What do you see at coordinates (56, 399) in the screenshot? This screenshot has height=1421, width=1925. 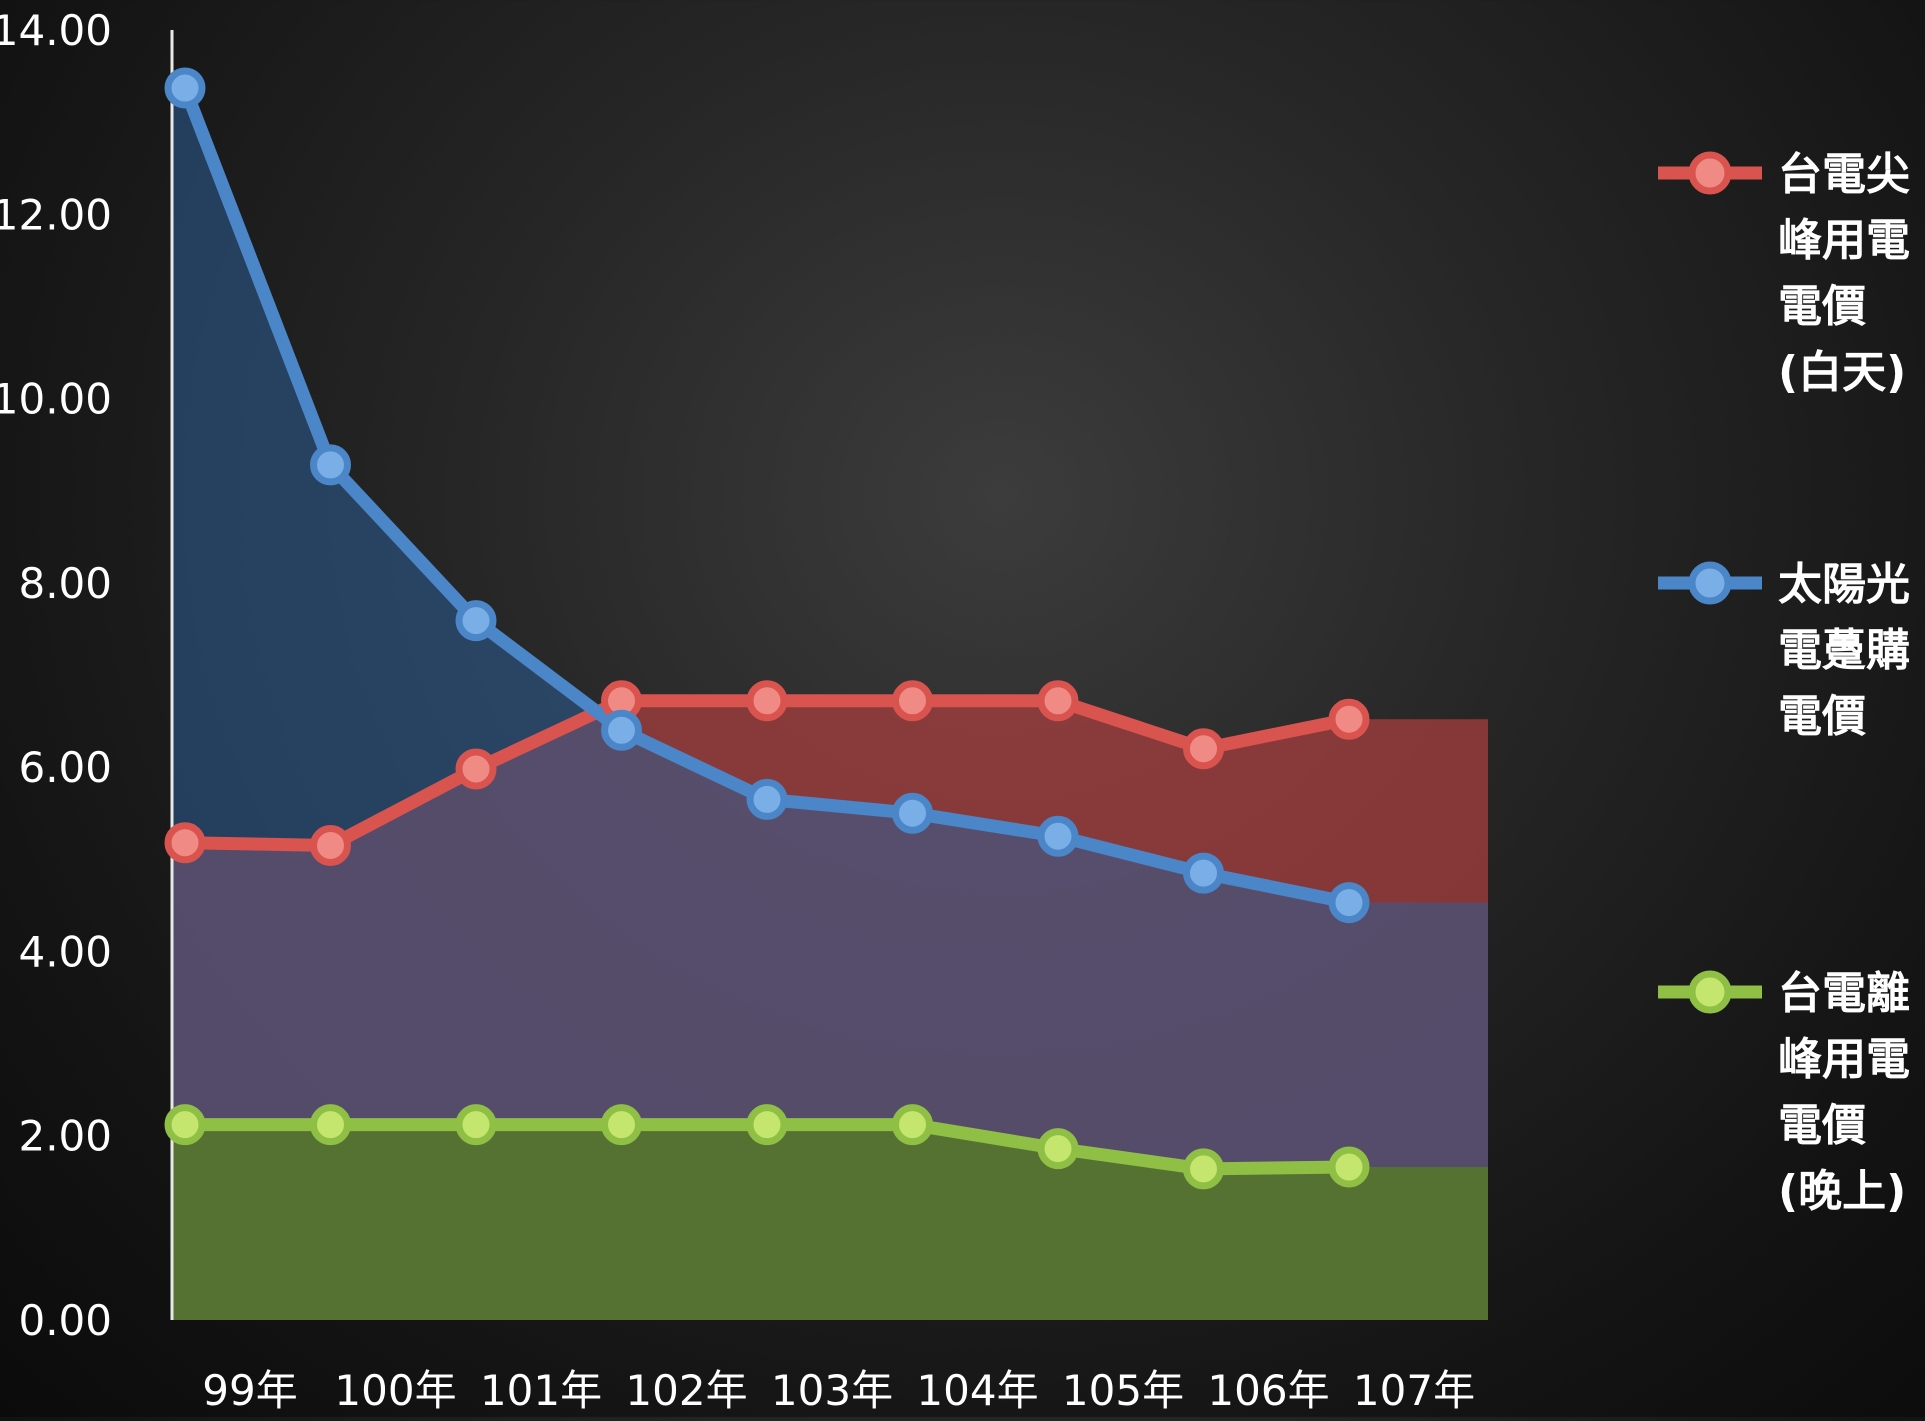 I see `y-tick-label: 10.00` at bounding box center [56, 399].